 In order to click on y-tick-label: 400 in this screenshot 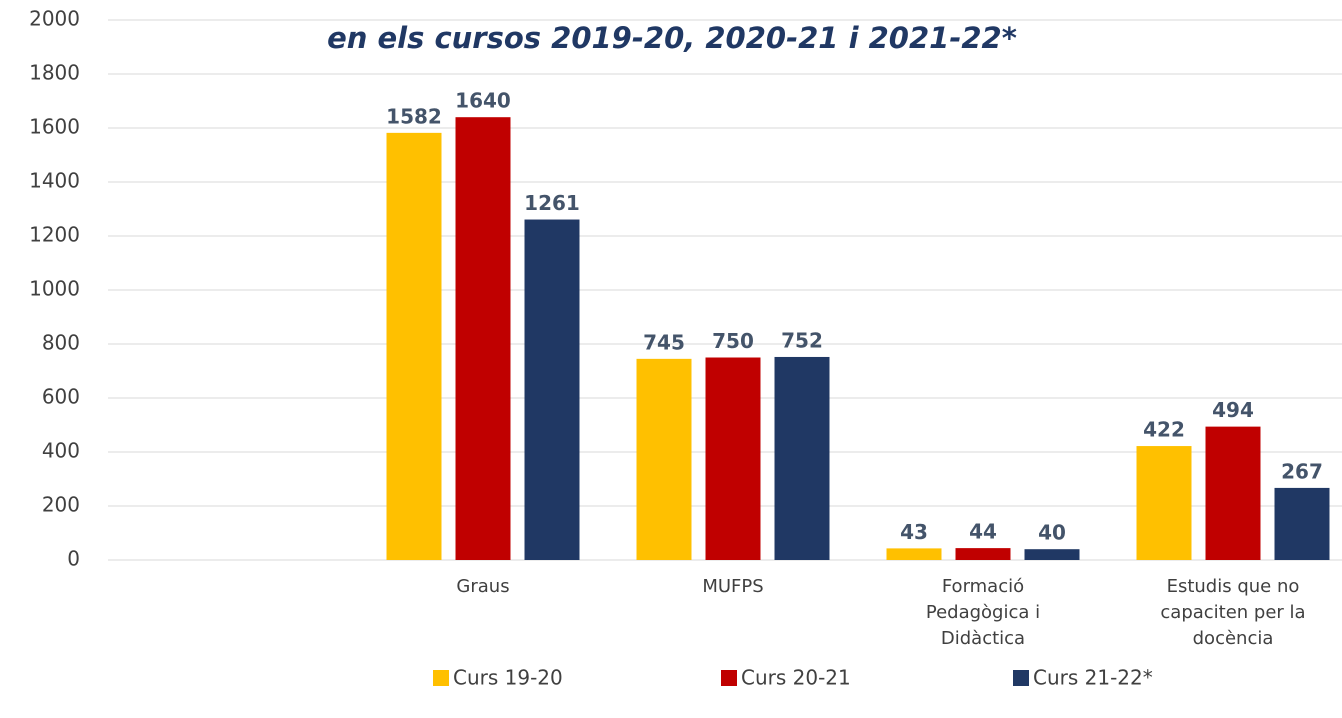, I will do `click(61, 451)`.